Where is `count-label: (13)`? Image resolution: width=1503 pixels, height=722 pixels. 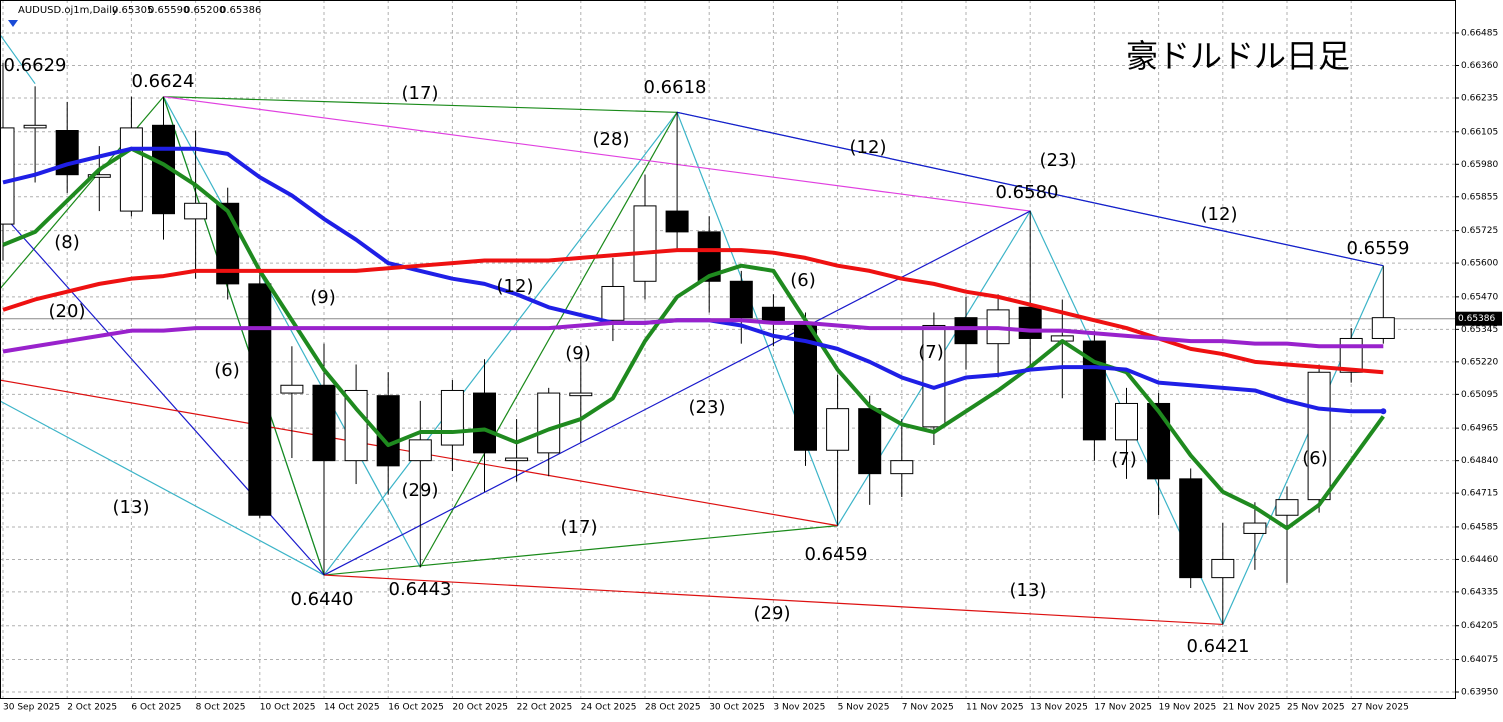
count-label: (13) is located at coordinates (1028, 590).